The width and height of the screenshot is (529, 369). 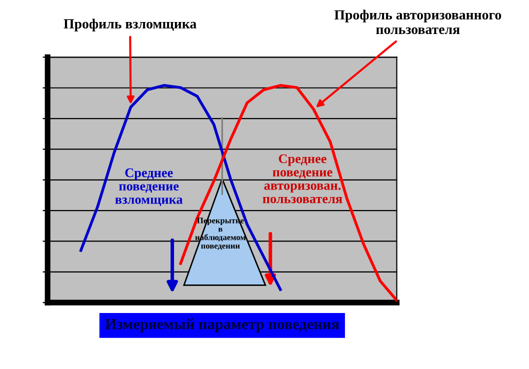 I want to click on annotation: Среднее поведение авторизован. пользователя, so click(x=302, y=179).